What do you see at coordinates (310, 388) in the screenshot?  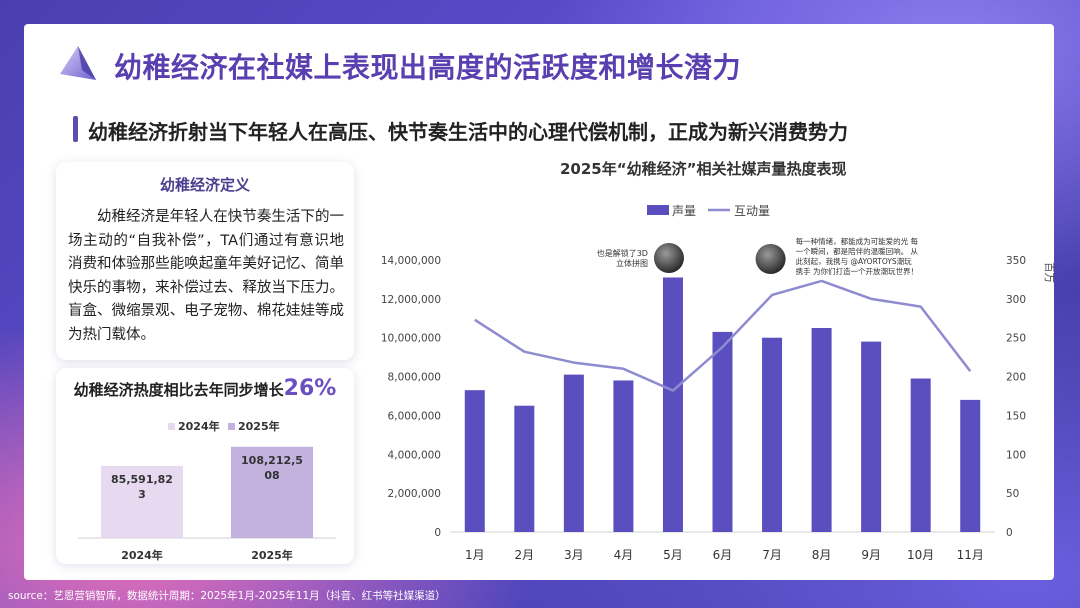 I see `growth-percent: 26%` at bounding box center [310, 388].